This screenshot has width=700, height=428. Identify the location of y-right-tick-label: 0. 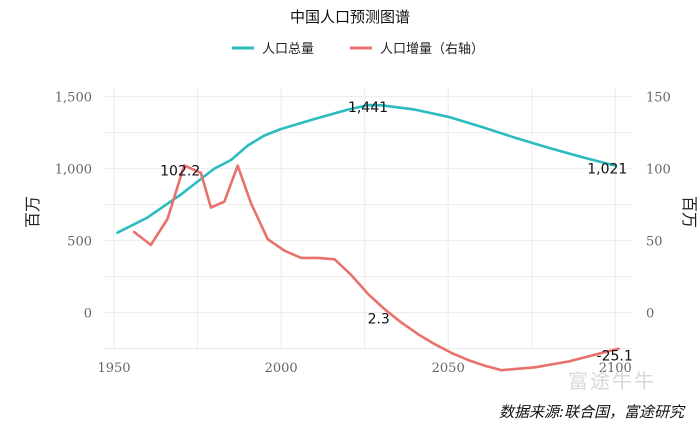
(650, 314).